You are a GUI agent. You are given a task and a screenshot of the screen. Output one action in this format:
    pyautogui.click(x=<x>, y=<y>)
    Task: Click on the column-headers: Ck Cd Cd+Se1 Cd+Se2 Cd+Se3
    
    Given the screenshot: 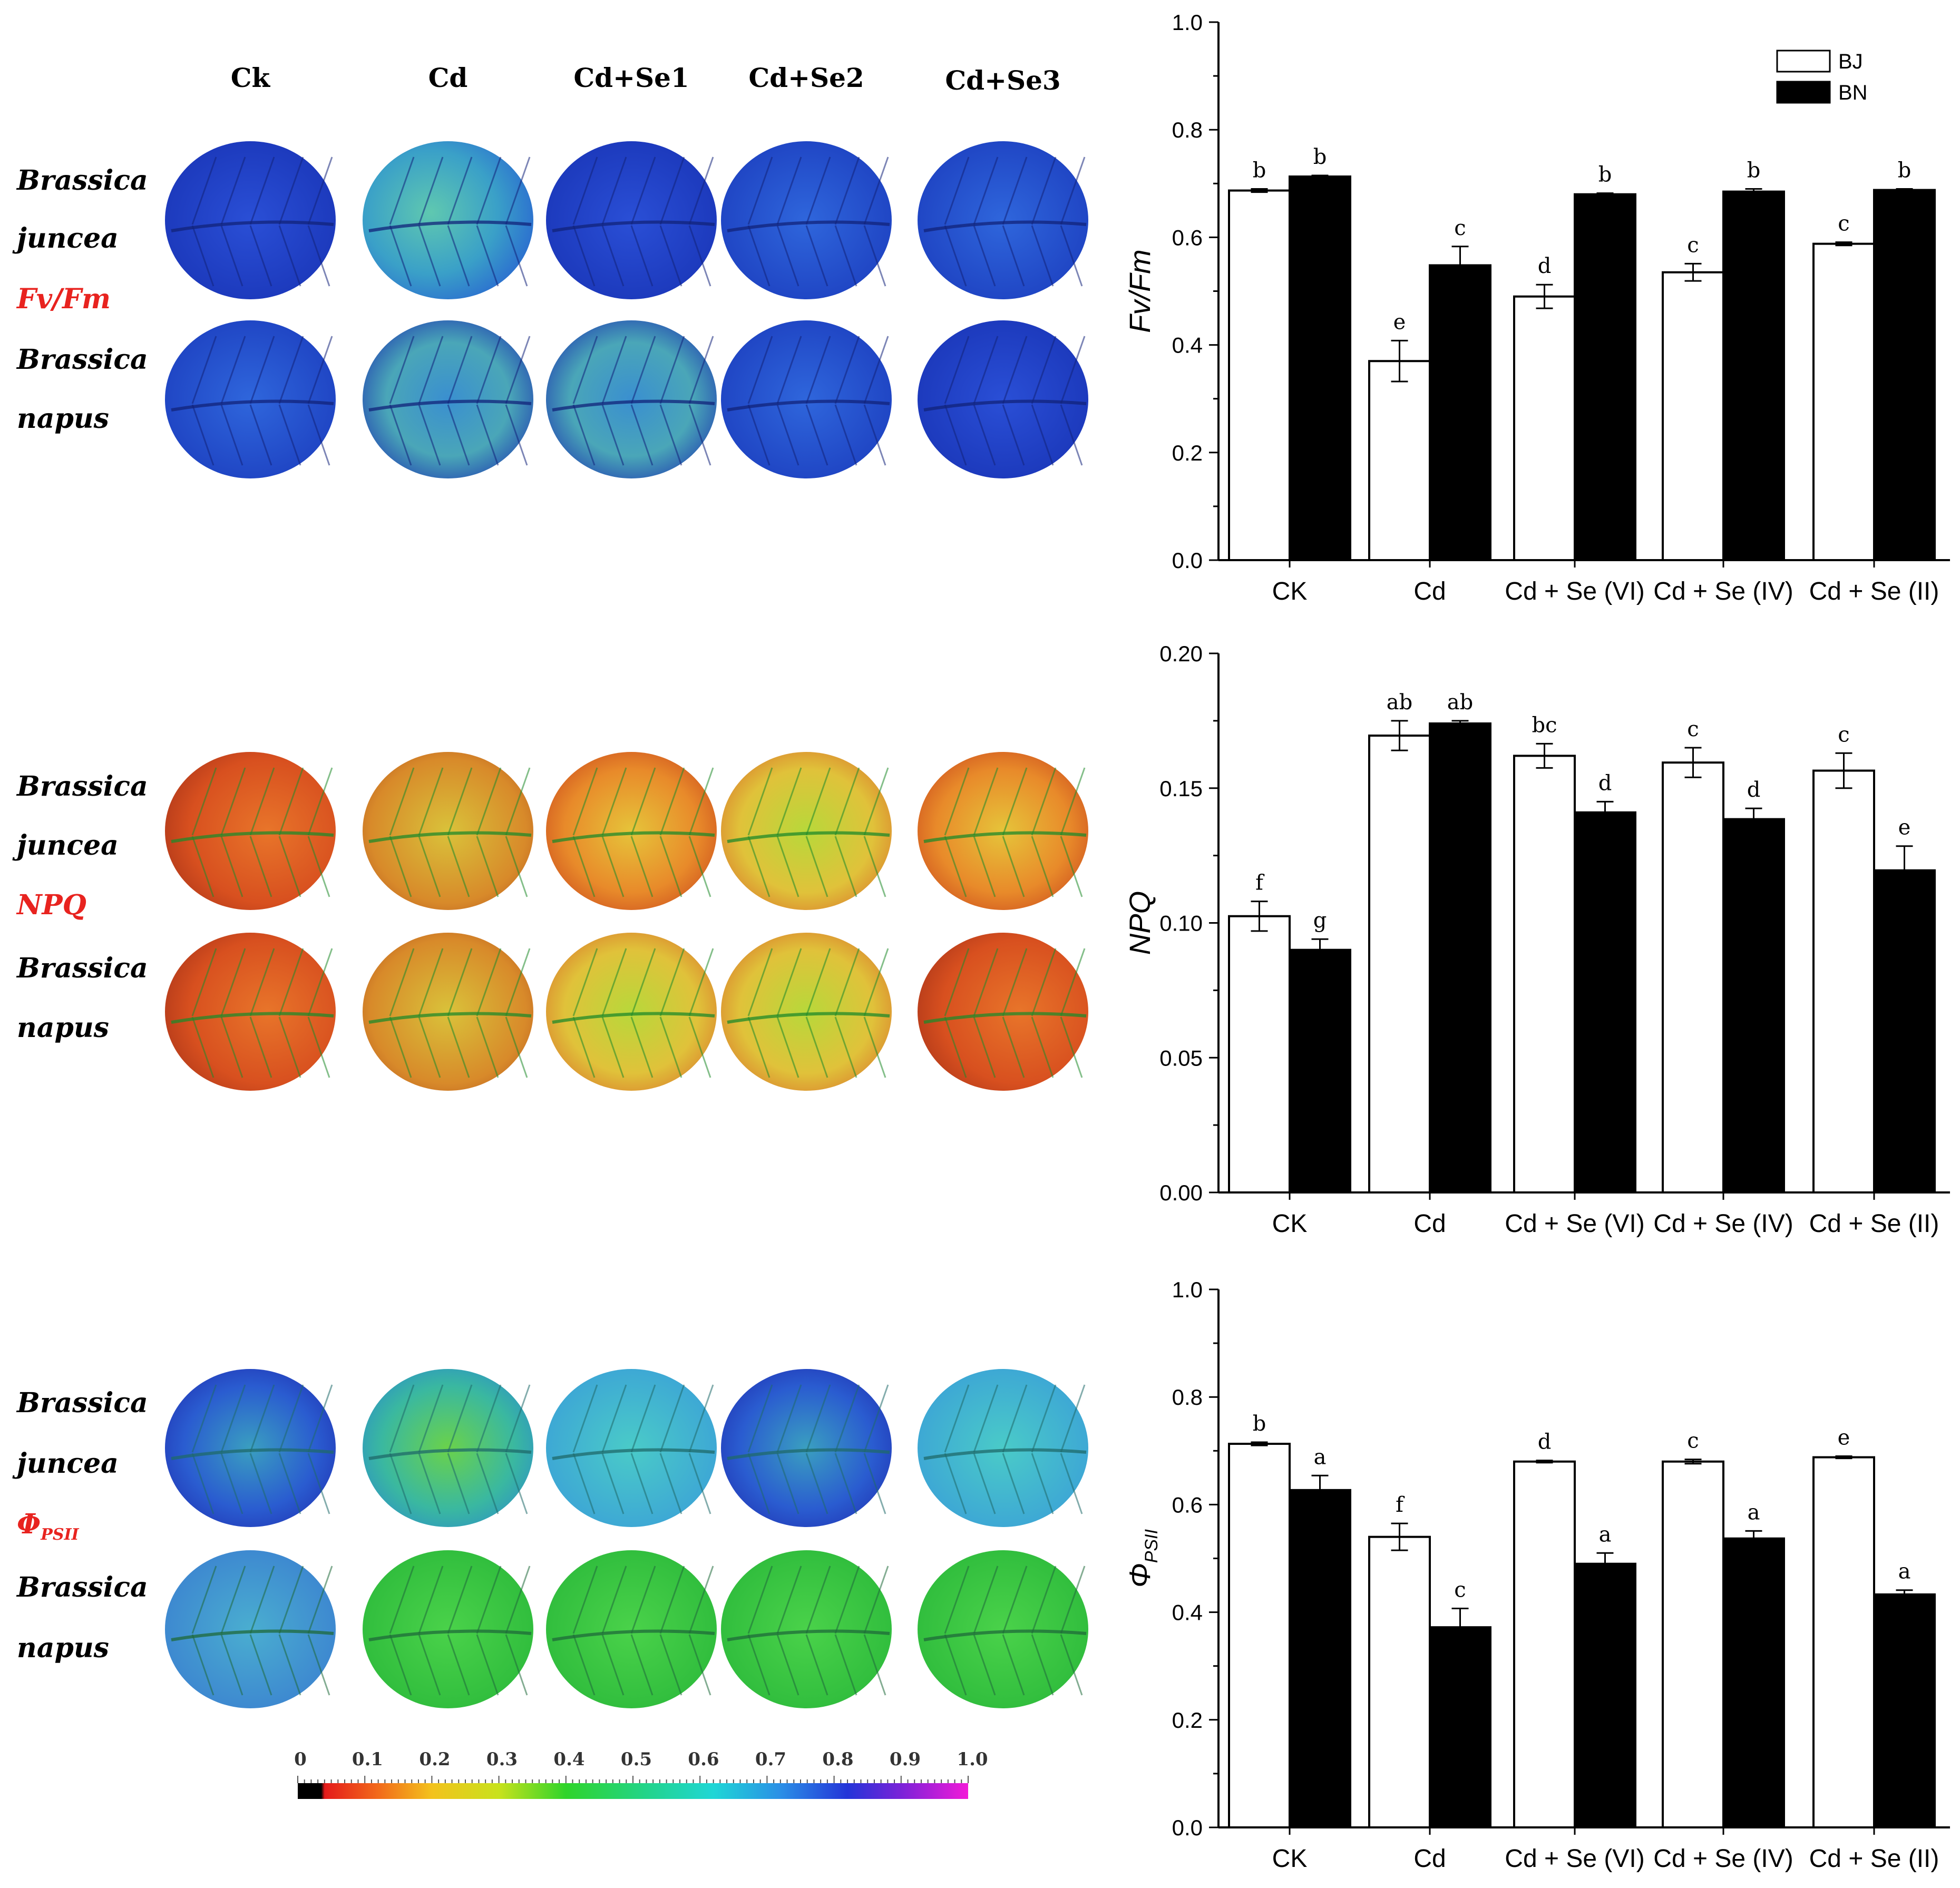 What is the action you would take?
    pyautogui.click(x=646, y=79)
    